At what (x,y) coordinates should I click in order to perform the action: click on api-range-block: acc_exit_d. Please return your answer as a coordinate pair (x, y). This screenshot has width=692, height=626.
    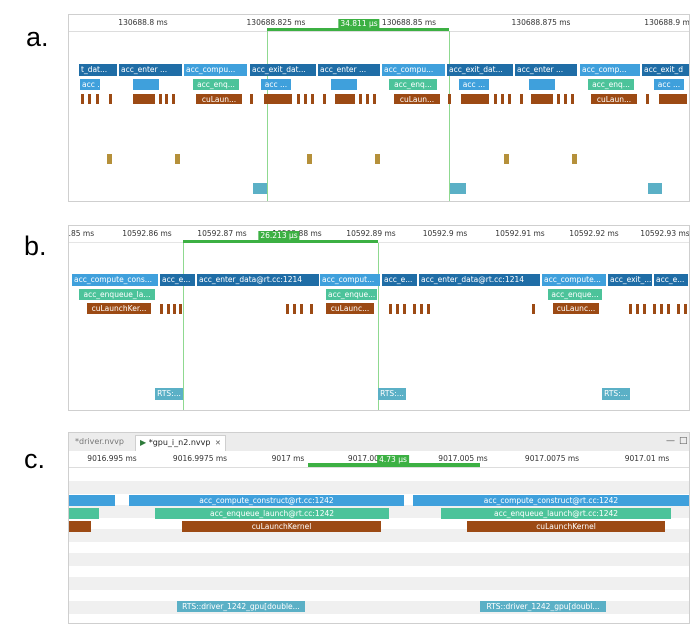
    Looking at the image, I should click on (665, 70).